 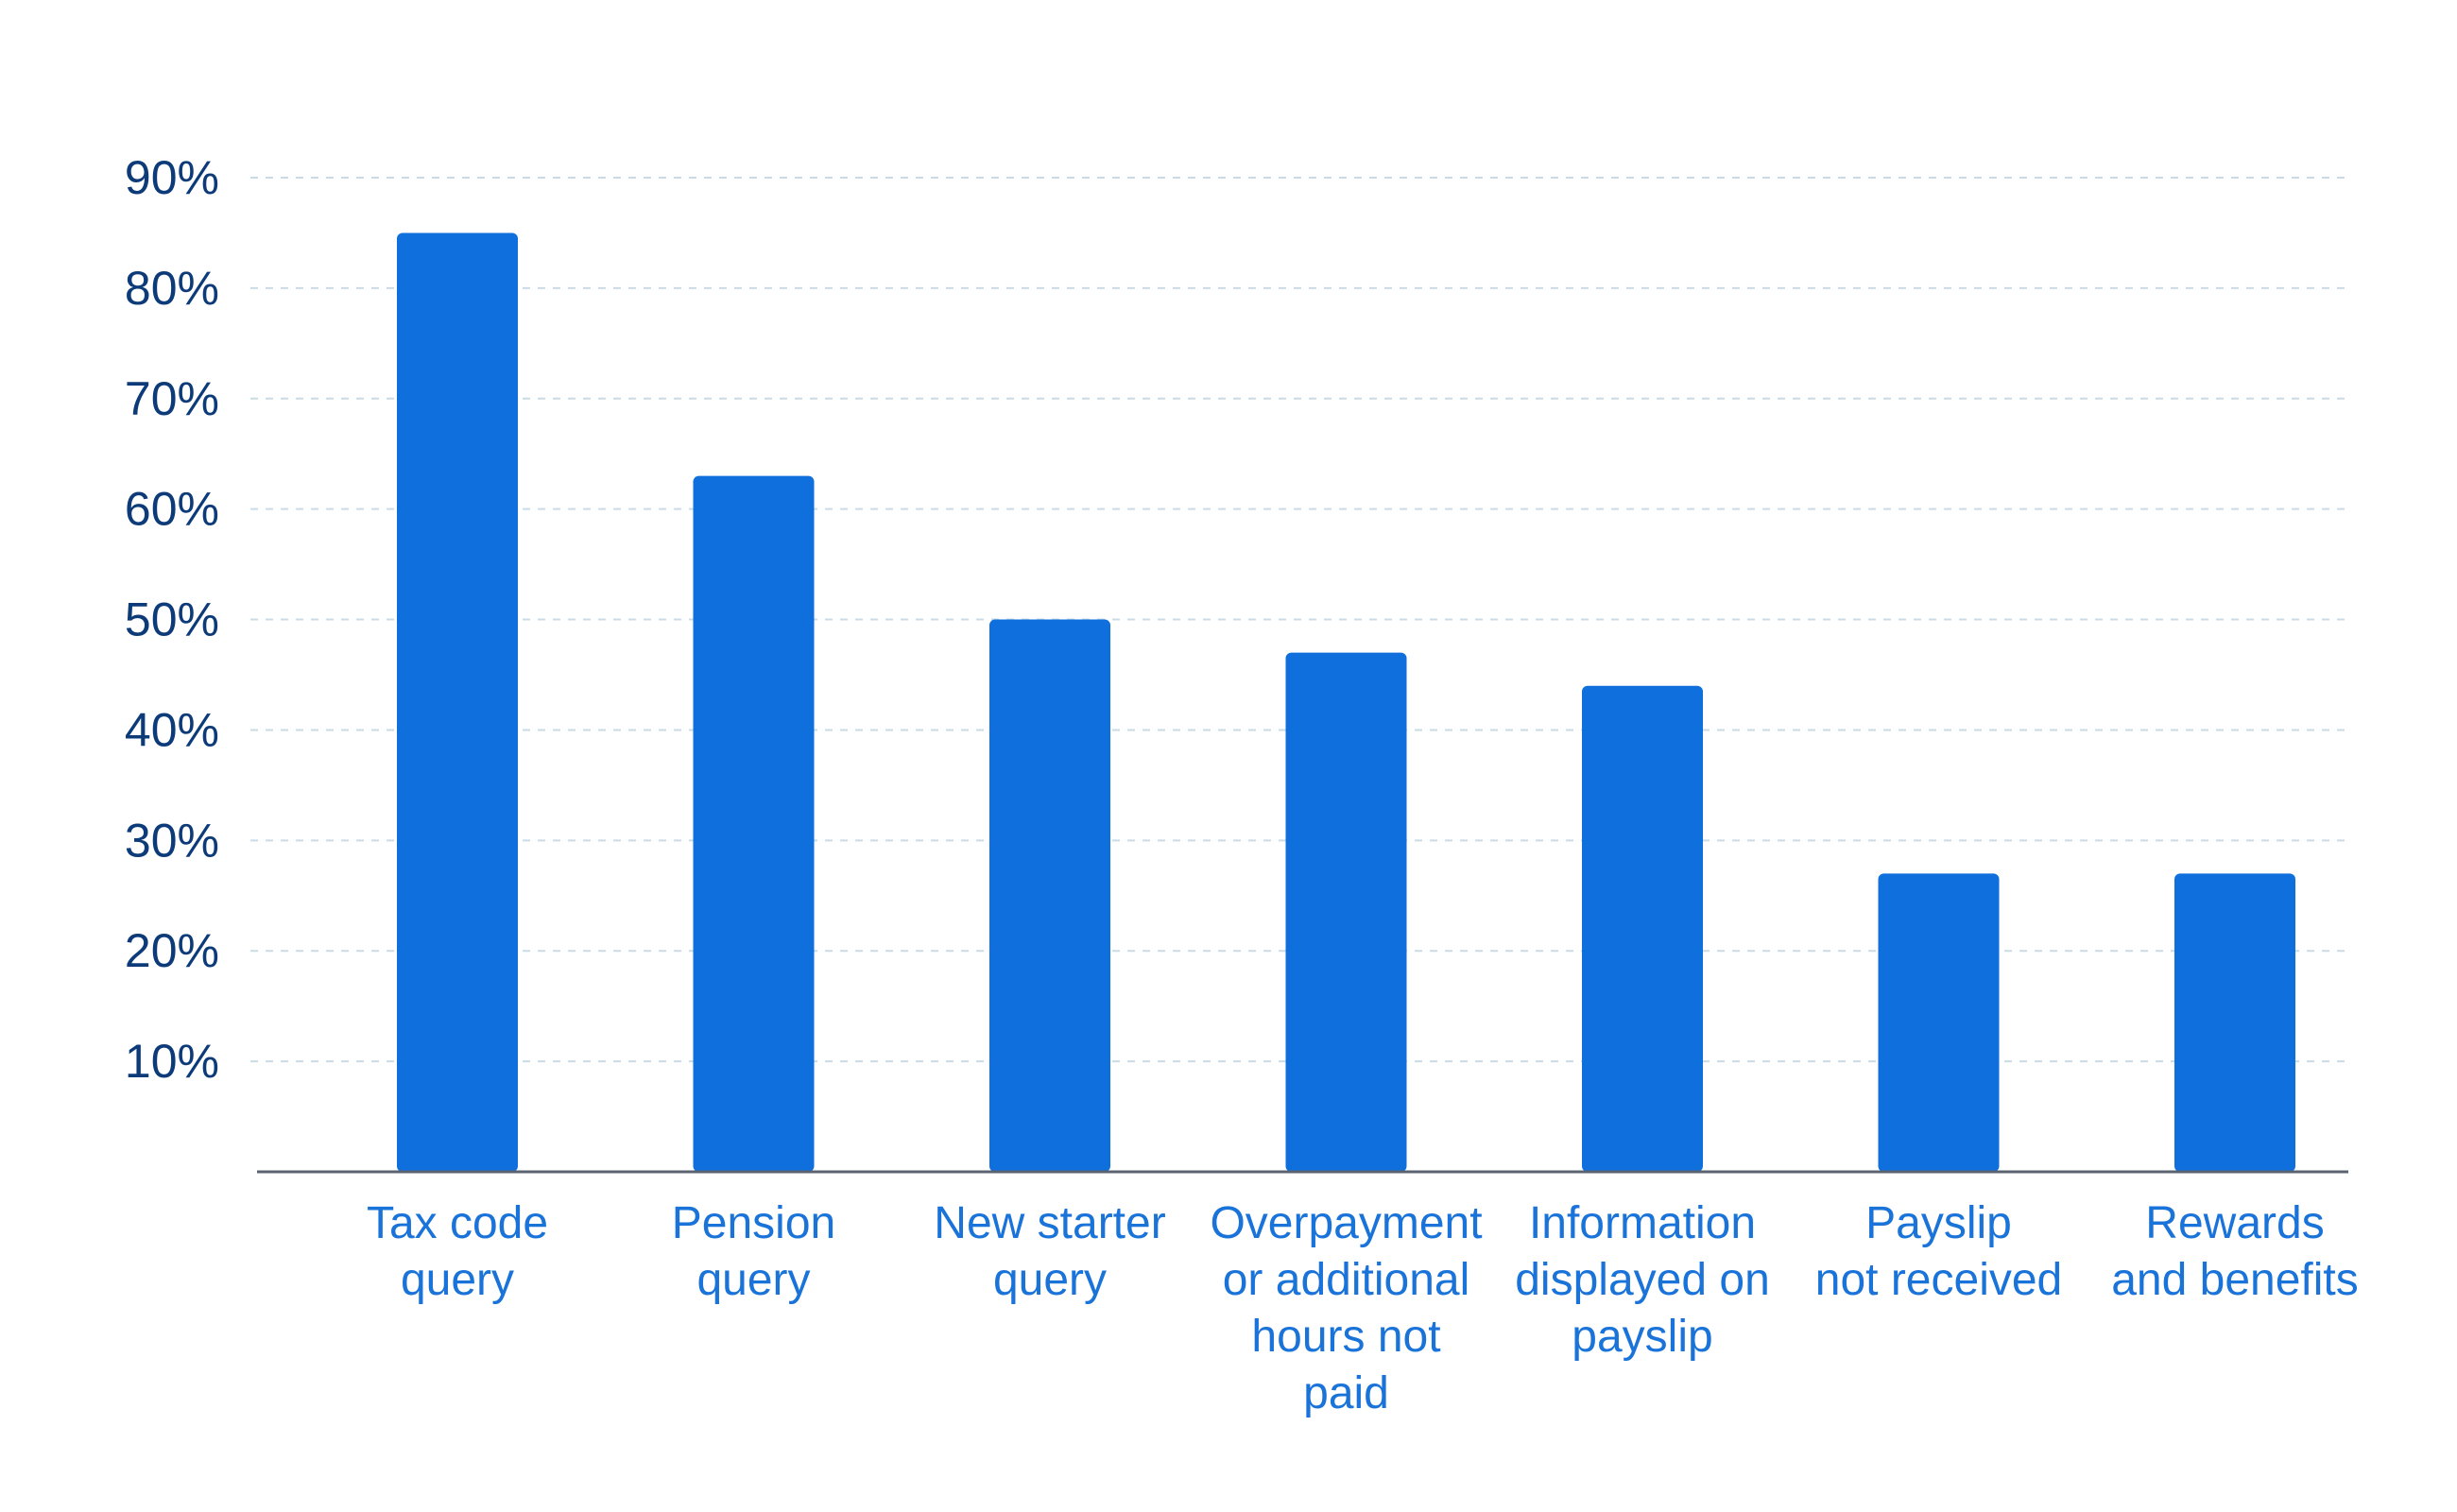 I want to click on y-tick-label: 40%, so click(x=172, y=729).